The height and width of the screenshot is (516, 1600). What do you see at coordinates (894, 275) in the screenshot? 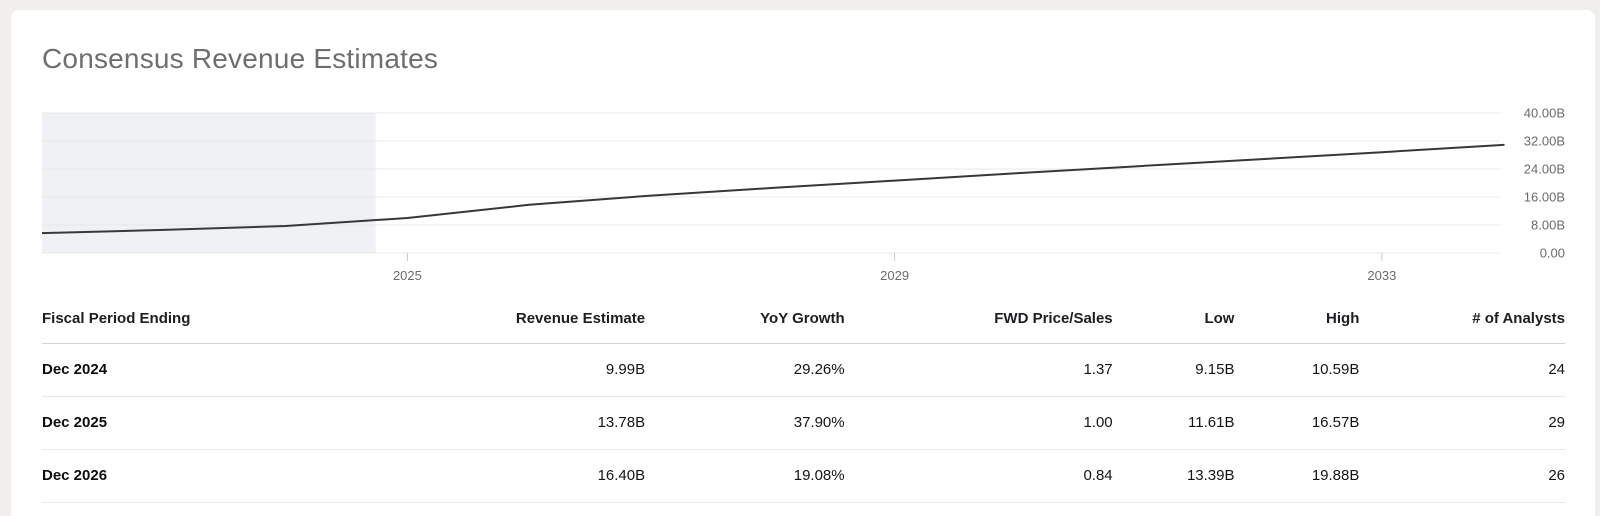
I see `x-axis-label: 2029` at bounding box center [894, 275].